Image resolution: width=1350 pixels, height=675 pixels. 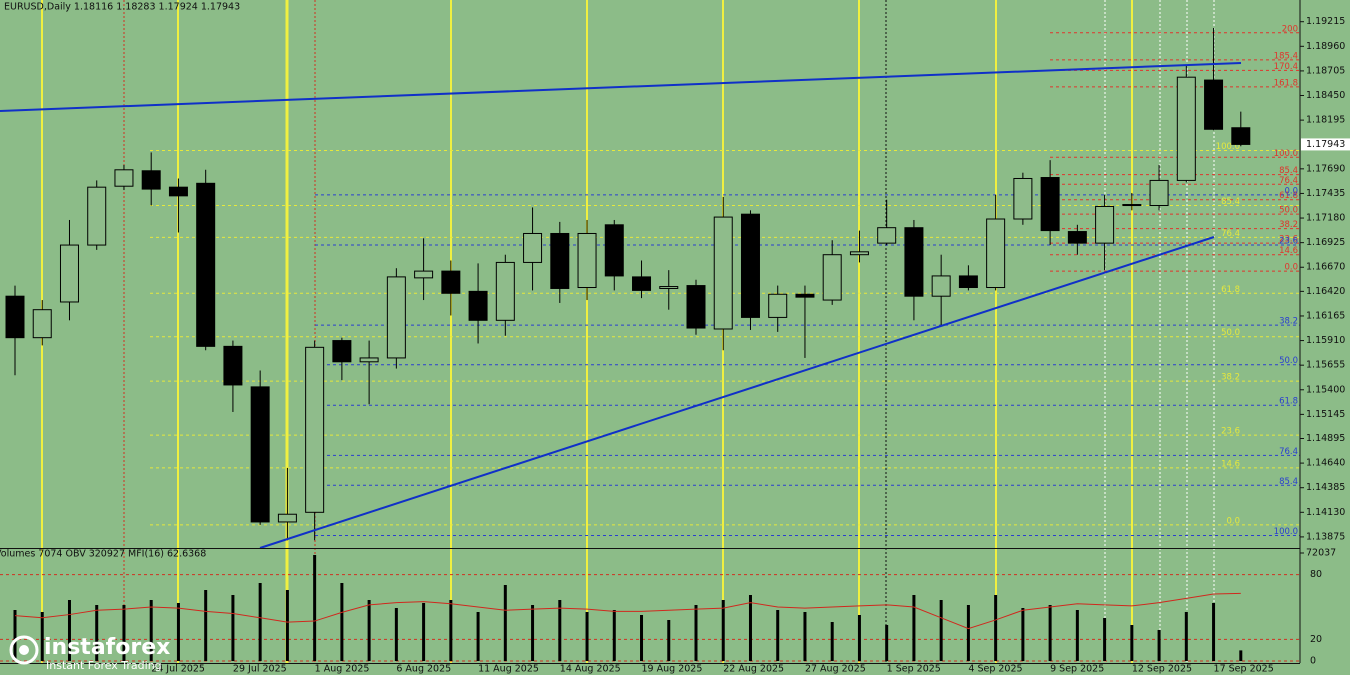 I want to click on x-tick-label: 29 Jul 2025, so click(x=260, y=669).